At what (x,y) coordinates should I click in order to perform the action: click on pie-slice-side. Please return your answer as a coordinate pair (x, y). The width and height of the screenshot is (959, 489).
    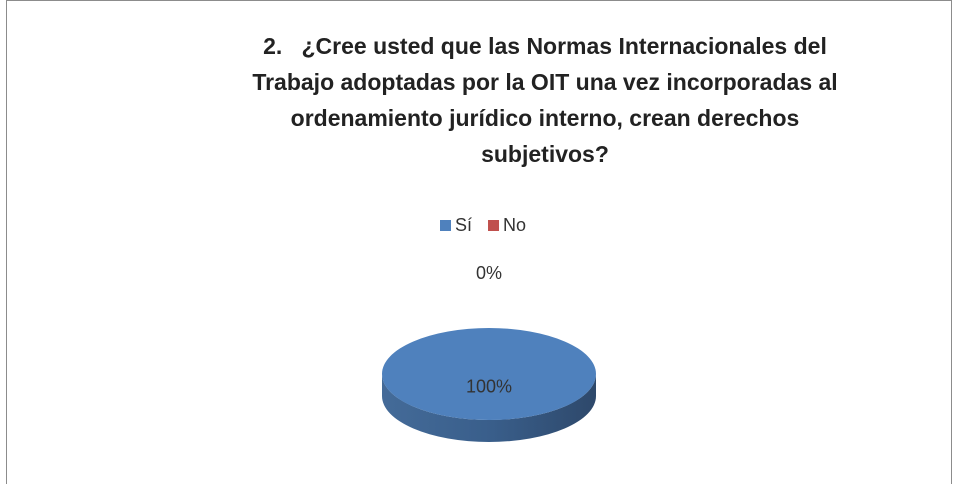
    Looking at the image, I should click on (489, 408).